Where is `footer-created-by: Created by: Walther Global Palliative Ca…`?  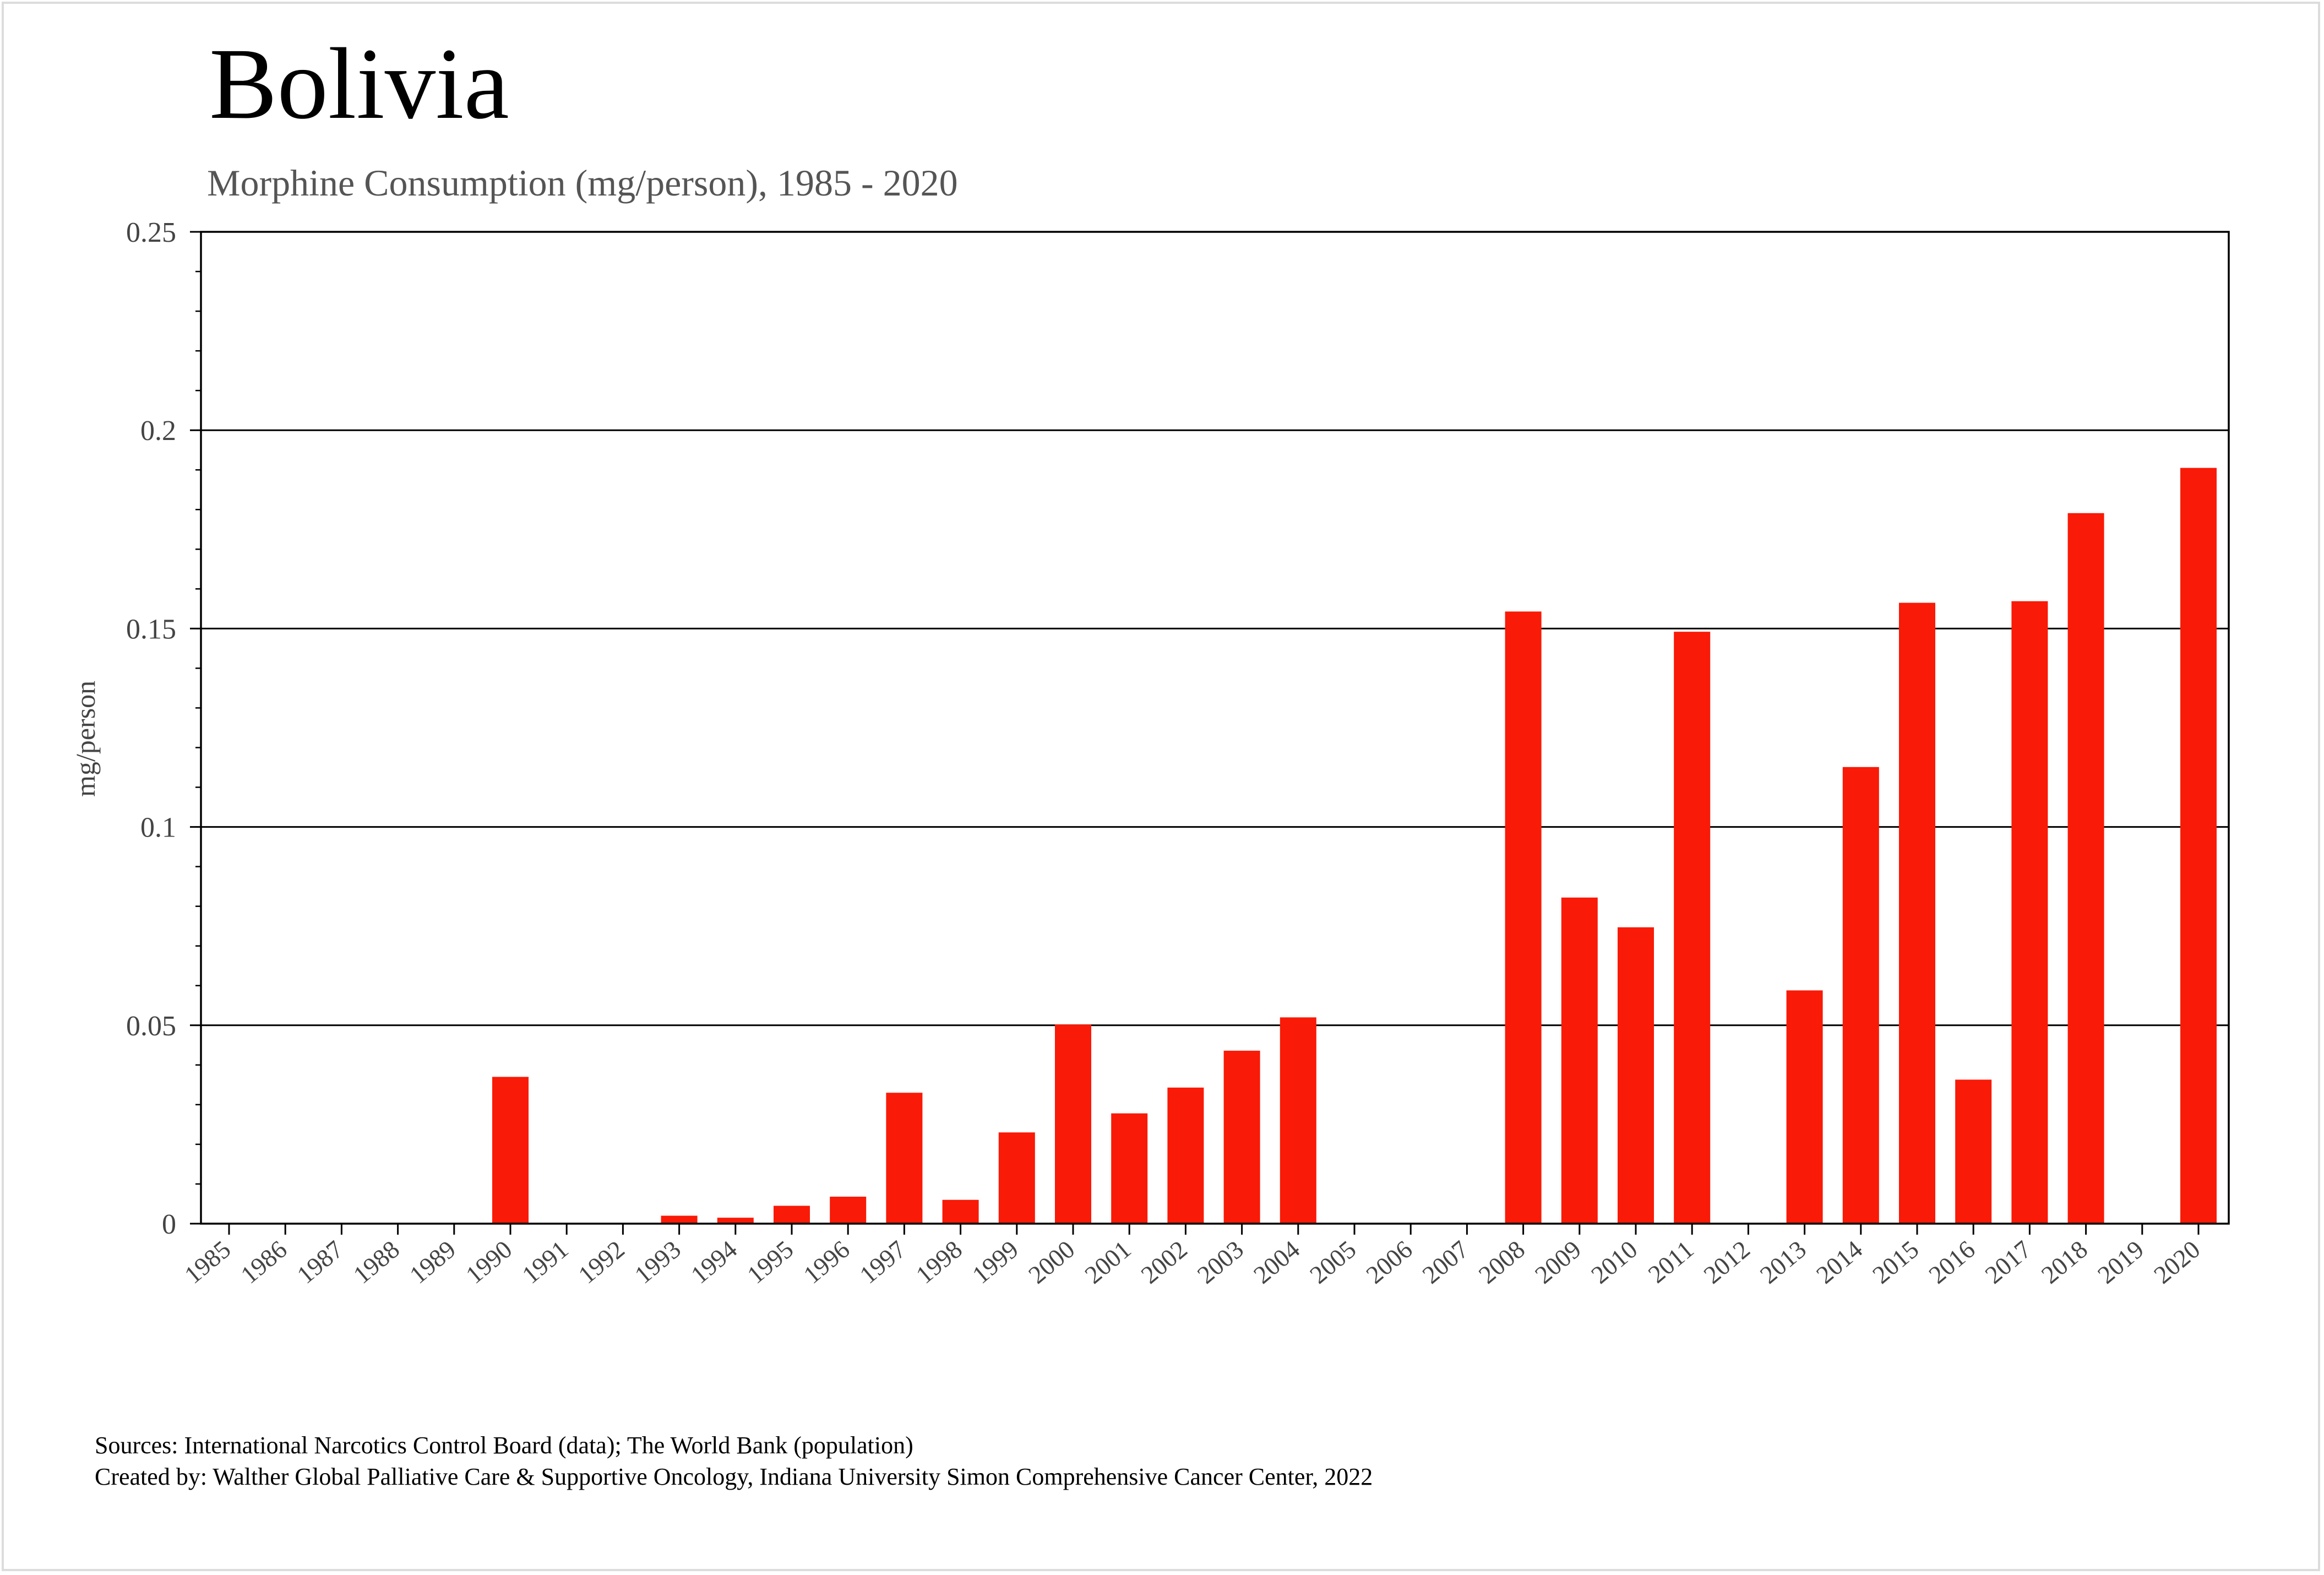 footer-created-by: Created by: Walther Global Palliative Ca… is located at coordinates (734, 1476).